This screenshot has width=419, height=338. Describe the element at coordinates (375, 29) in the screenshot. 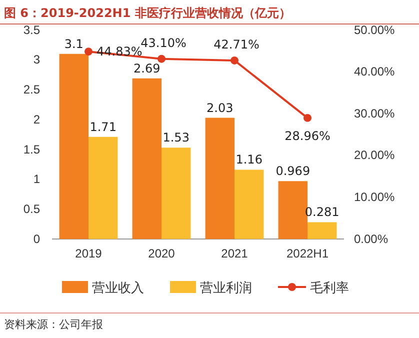

I see `y2-tick-label: 50.00%` at that location.